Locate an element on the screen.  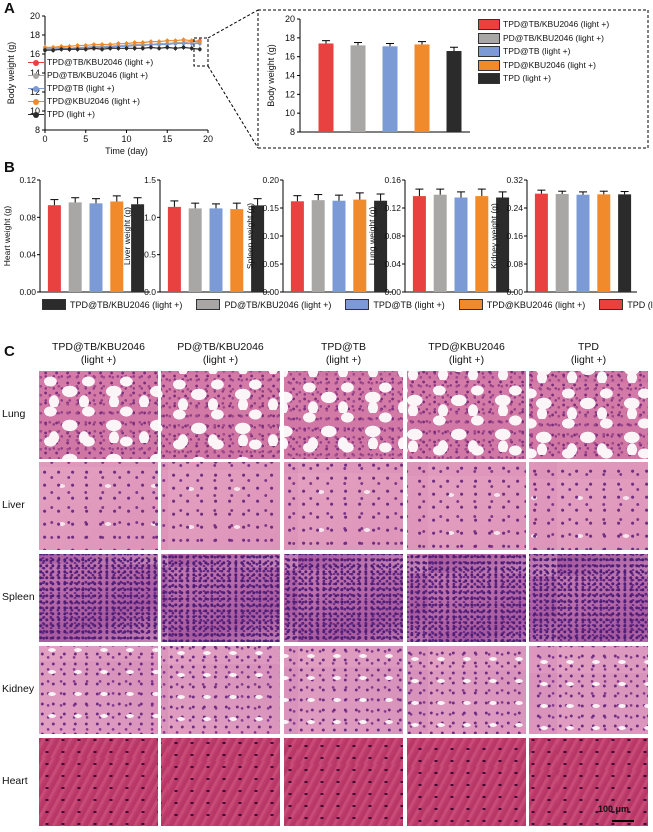
column-header: TPD@TB (light +) is located at coordinates (344, 354).